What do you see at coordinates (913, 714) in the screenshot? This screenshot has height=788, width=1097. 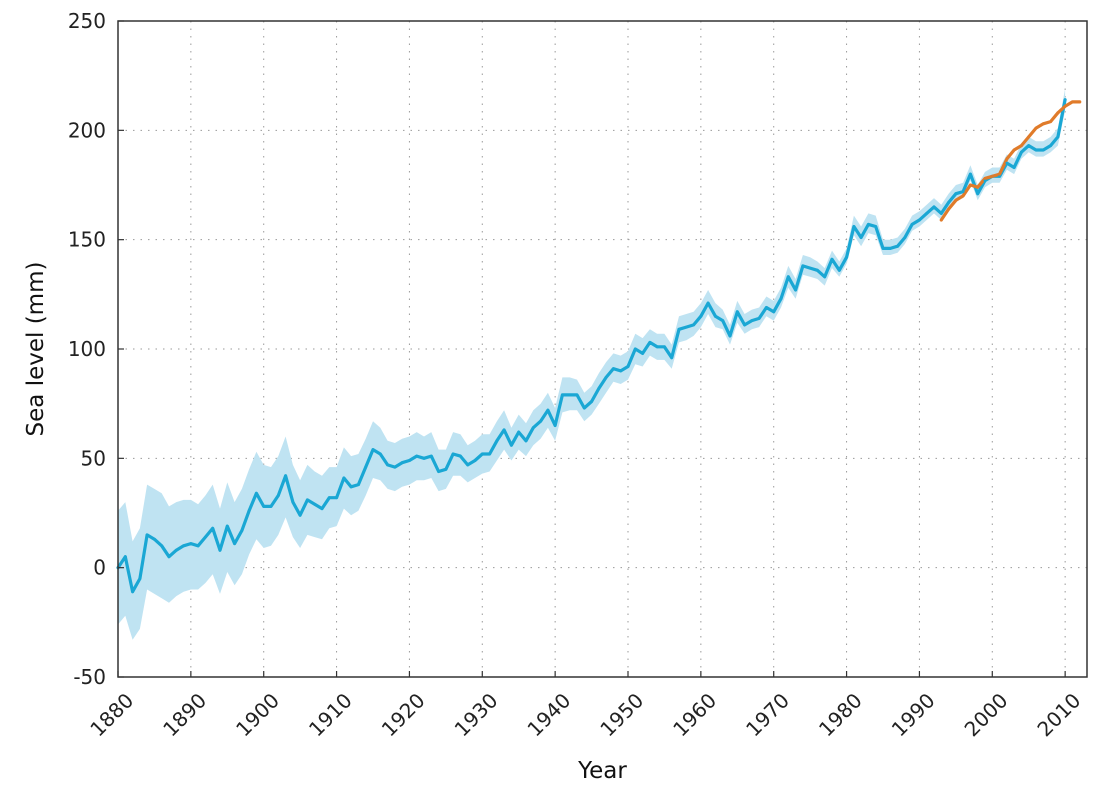 I see `x-tick-label: 1990` at bounding box center [913, 714].